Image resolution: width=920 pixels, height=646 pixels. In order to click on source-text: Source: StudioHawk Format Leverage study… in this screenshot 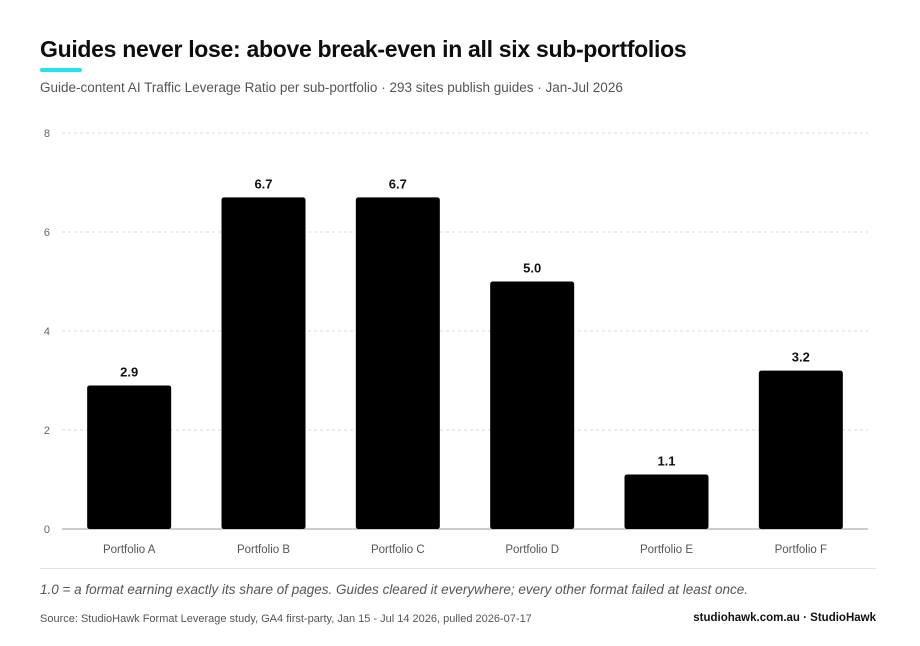, I will do `click(286, 619)`.